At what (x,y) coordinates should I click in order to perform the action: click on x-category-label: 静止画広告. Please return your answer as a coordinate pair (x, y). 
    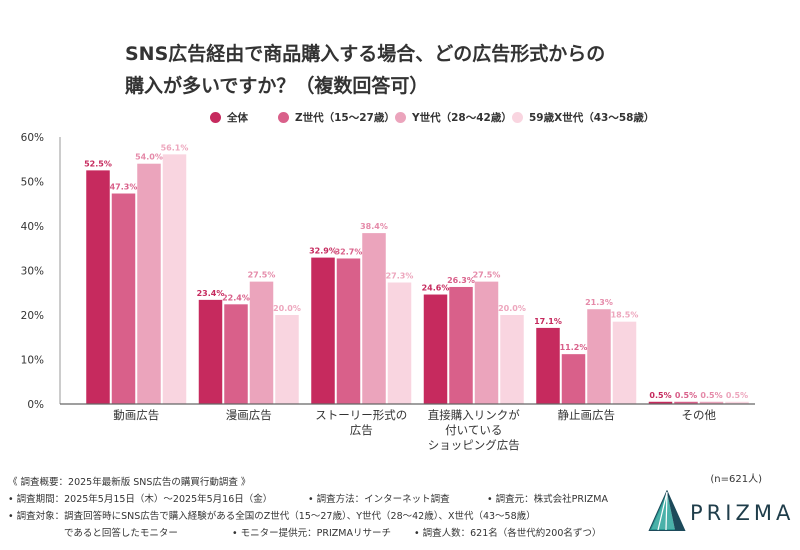
    Looking at the image, I should click on (587, 415).